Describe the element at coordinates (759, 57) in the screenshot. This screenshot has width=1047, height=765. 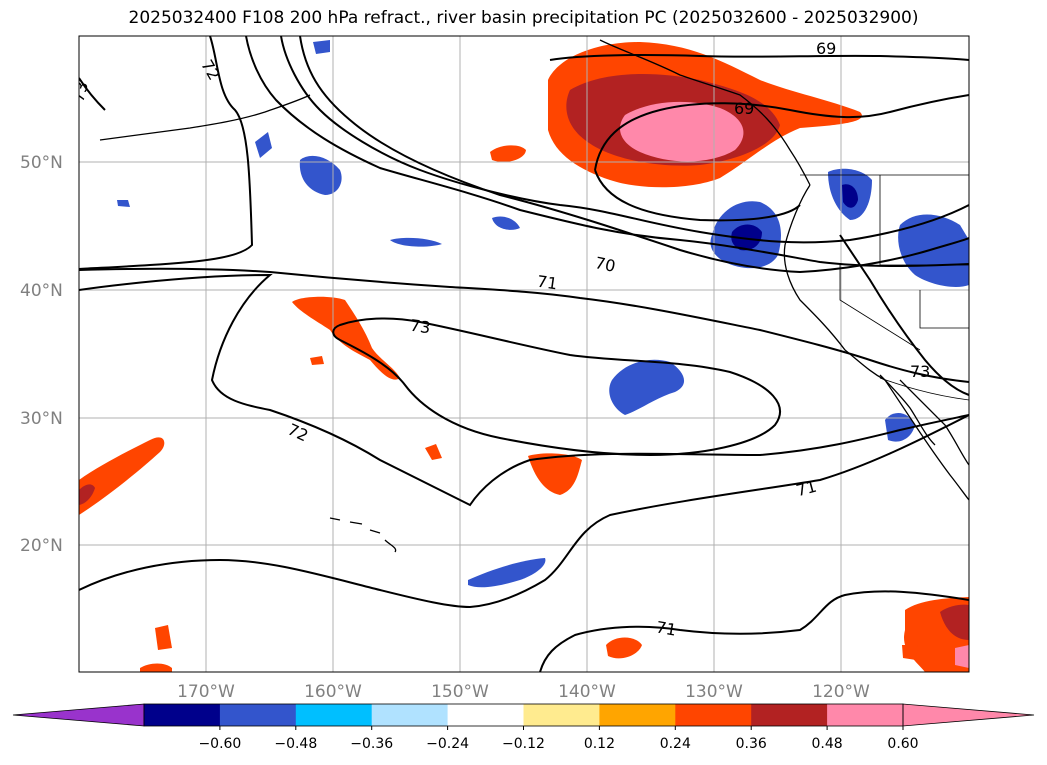
I see `contour-69-outer` at that location.